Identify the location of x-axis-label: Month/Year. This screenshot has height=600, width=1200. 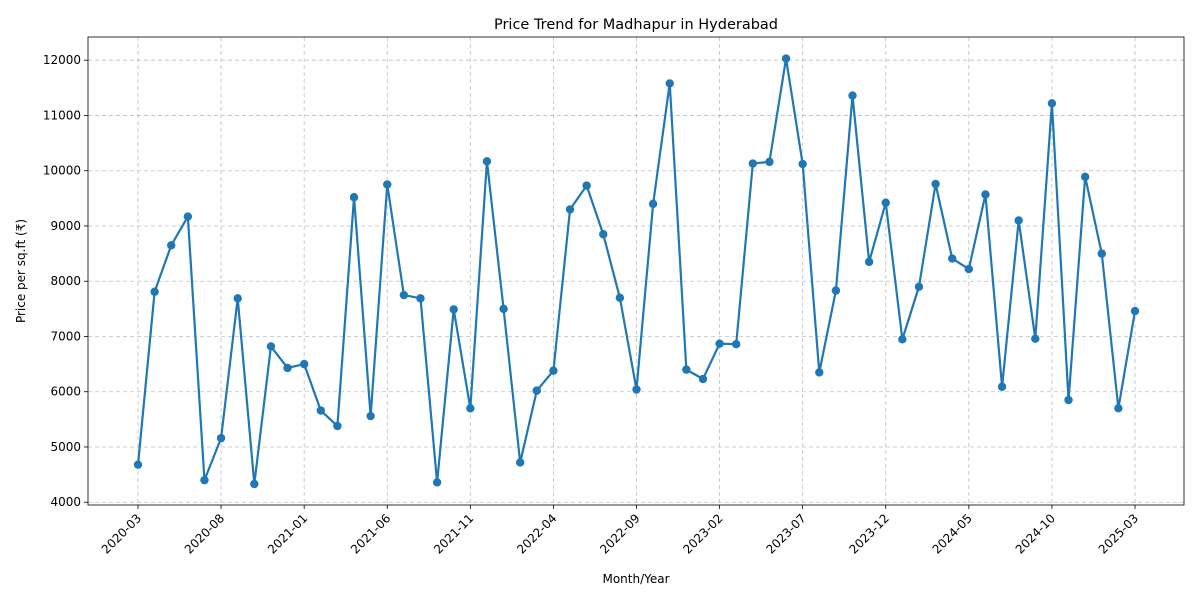
(635, 579).